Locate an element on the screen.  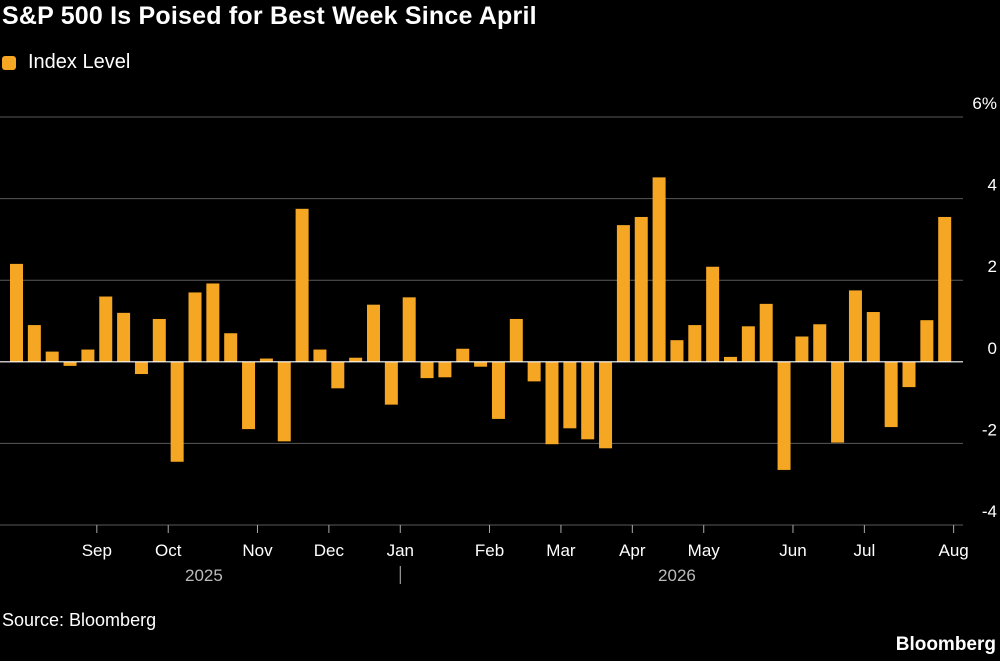
y-axis-ticks: 6% 4 2 0 -2 -4 is located at coordinates (984, 307).